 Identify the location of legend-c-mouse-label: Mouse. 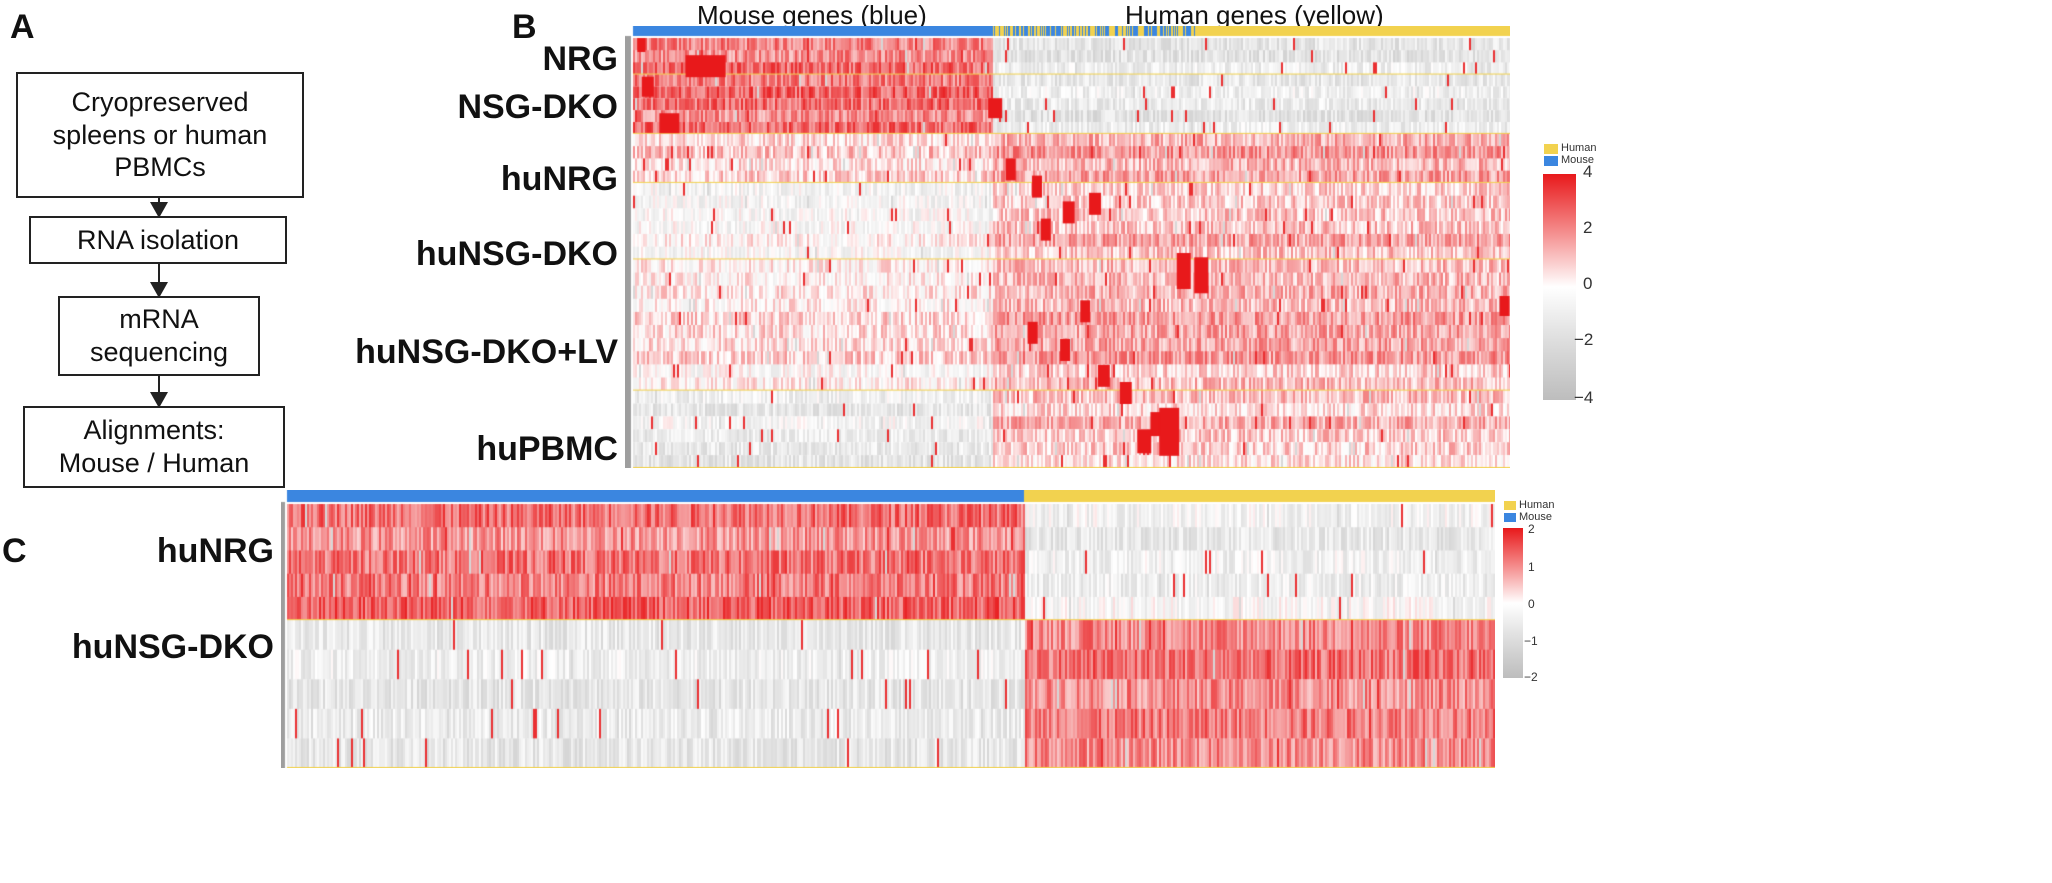
(1536, 517).